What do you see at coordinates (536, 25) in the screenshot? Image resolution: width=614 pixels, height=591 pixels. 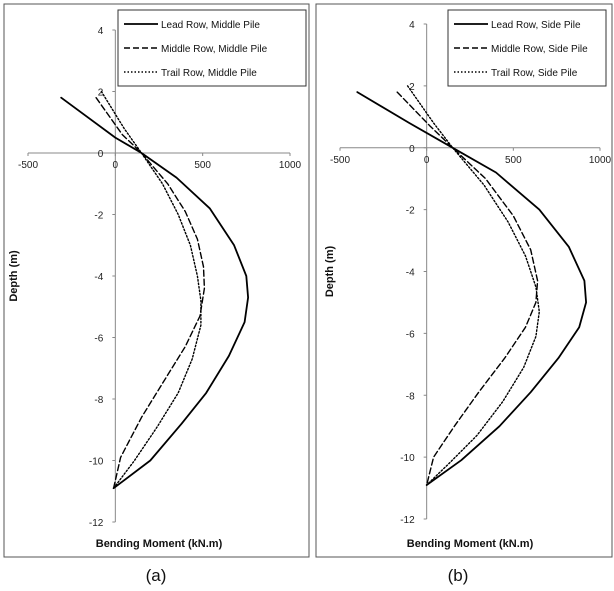 I see `legend-entry-label: Lead Row, Side Pile` at bounding box center [536, 25].